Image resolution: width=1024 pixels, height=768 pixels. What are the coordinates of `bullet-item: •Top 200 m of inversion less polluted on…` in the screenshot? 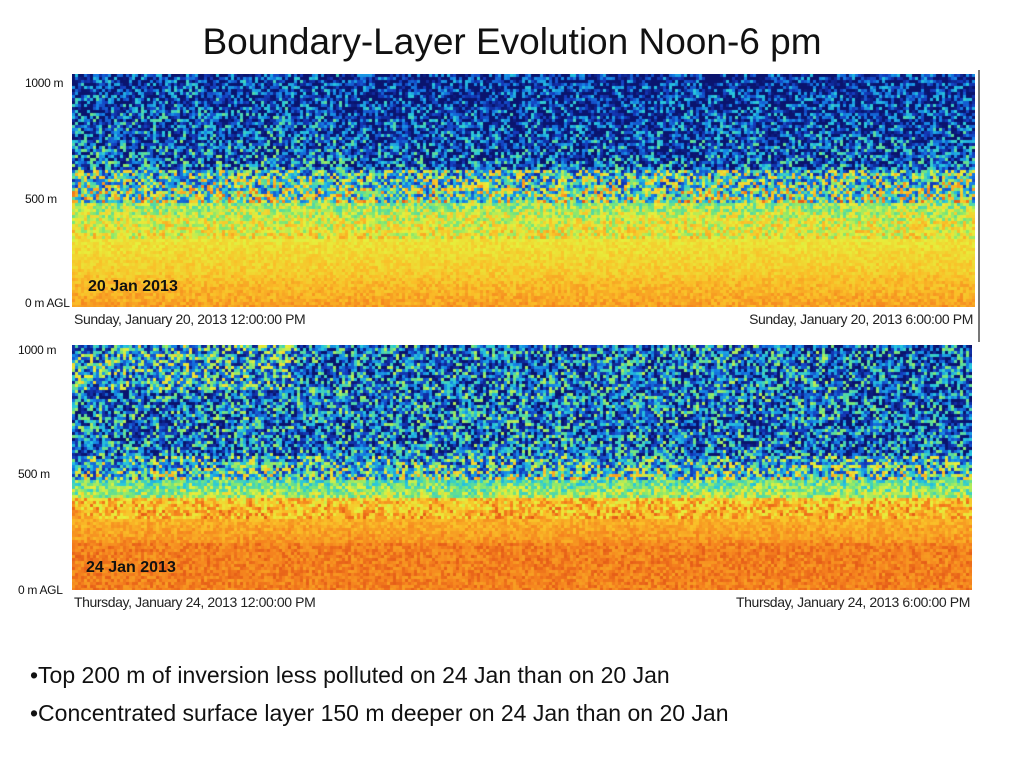 It's located at (350, 675).